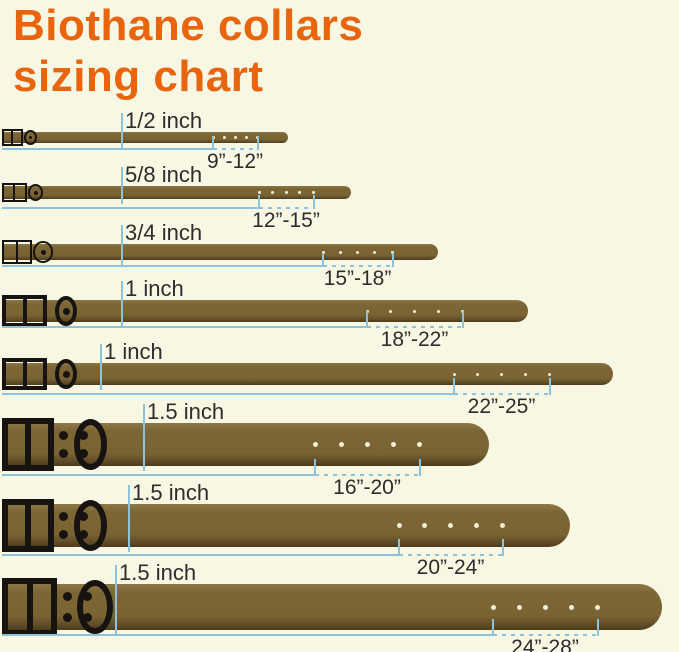  What do you see at coordinates (171, 492) in the screenshot?
I see `collar-width-label: 1.5 inch` at bounding box center [171, 492].